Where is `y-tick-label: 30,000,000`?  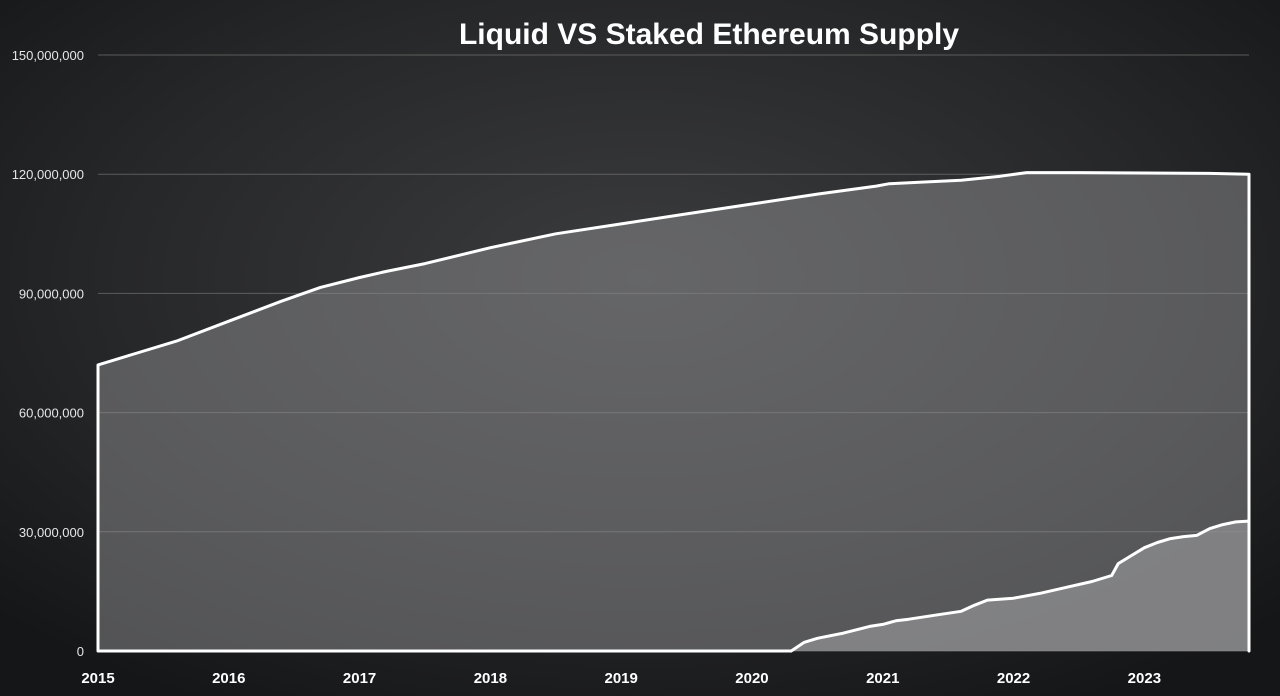 y-tick-label: 30,000,000 is located at coordinates (51, 532).